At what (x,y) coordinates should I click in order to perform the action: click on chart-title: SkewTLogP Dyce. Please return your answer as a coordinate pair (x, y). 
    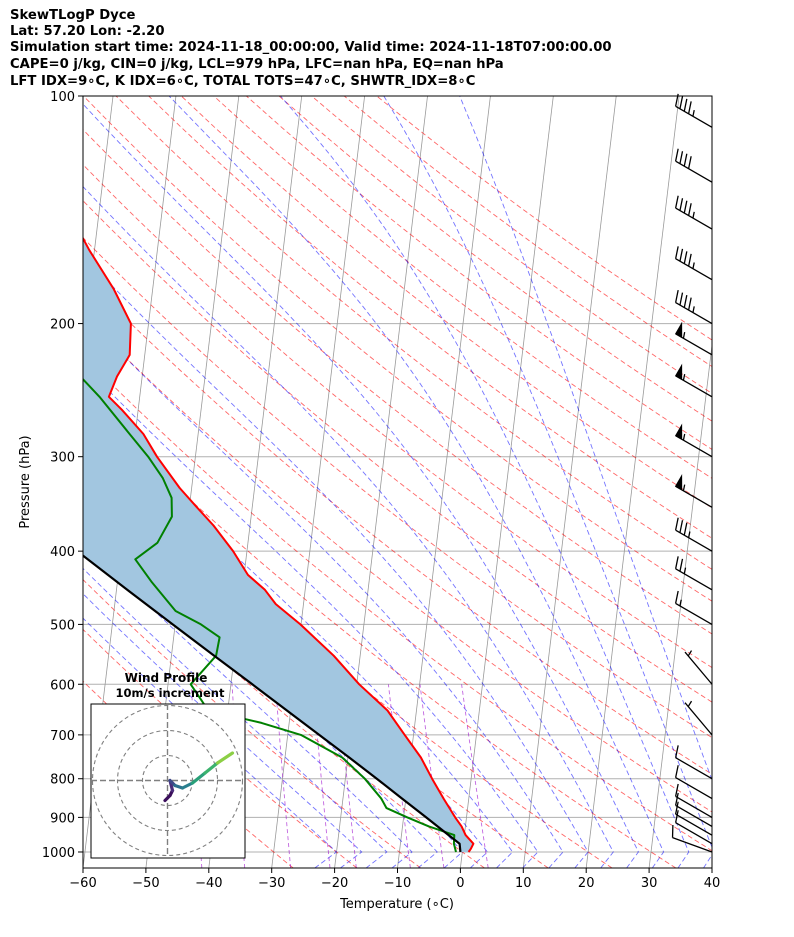
    Looking at the image, I should click on (73, 15).